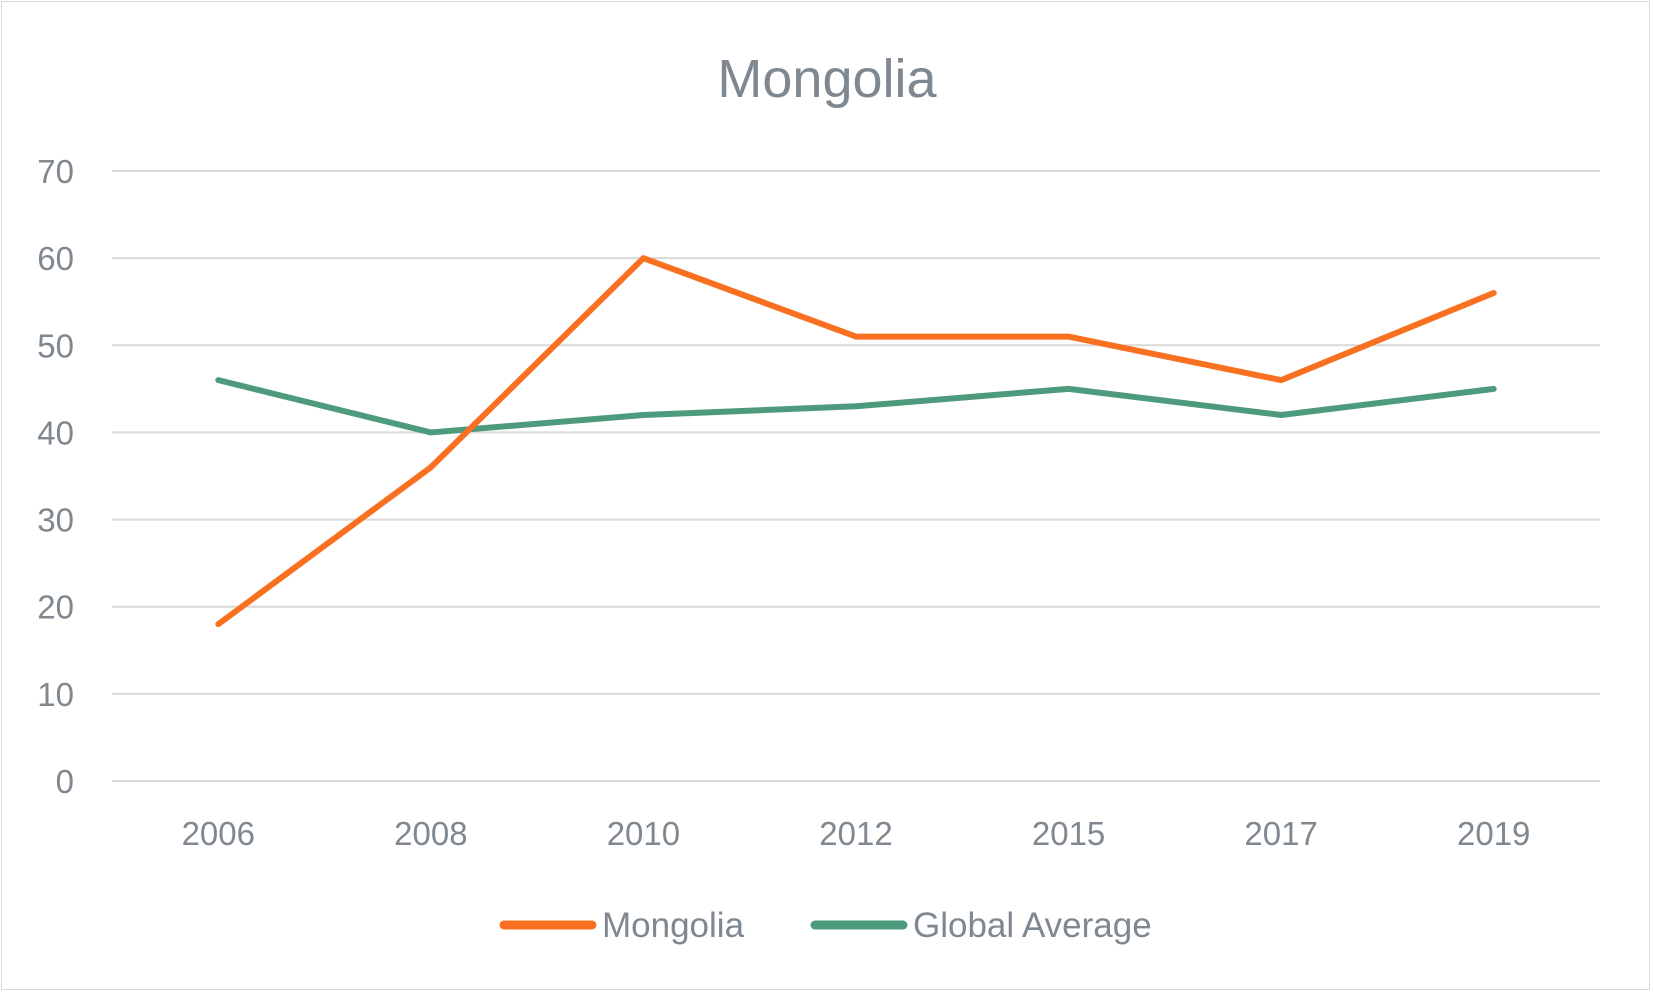 This screenshot has height=993, width=1653. What do you see at coordinates (55, 520) in the screenshot?
I see `y-tick-label: 30` at bounding box center [55, 520].